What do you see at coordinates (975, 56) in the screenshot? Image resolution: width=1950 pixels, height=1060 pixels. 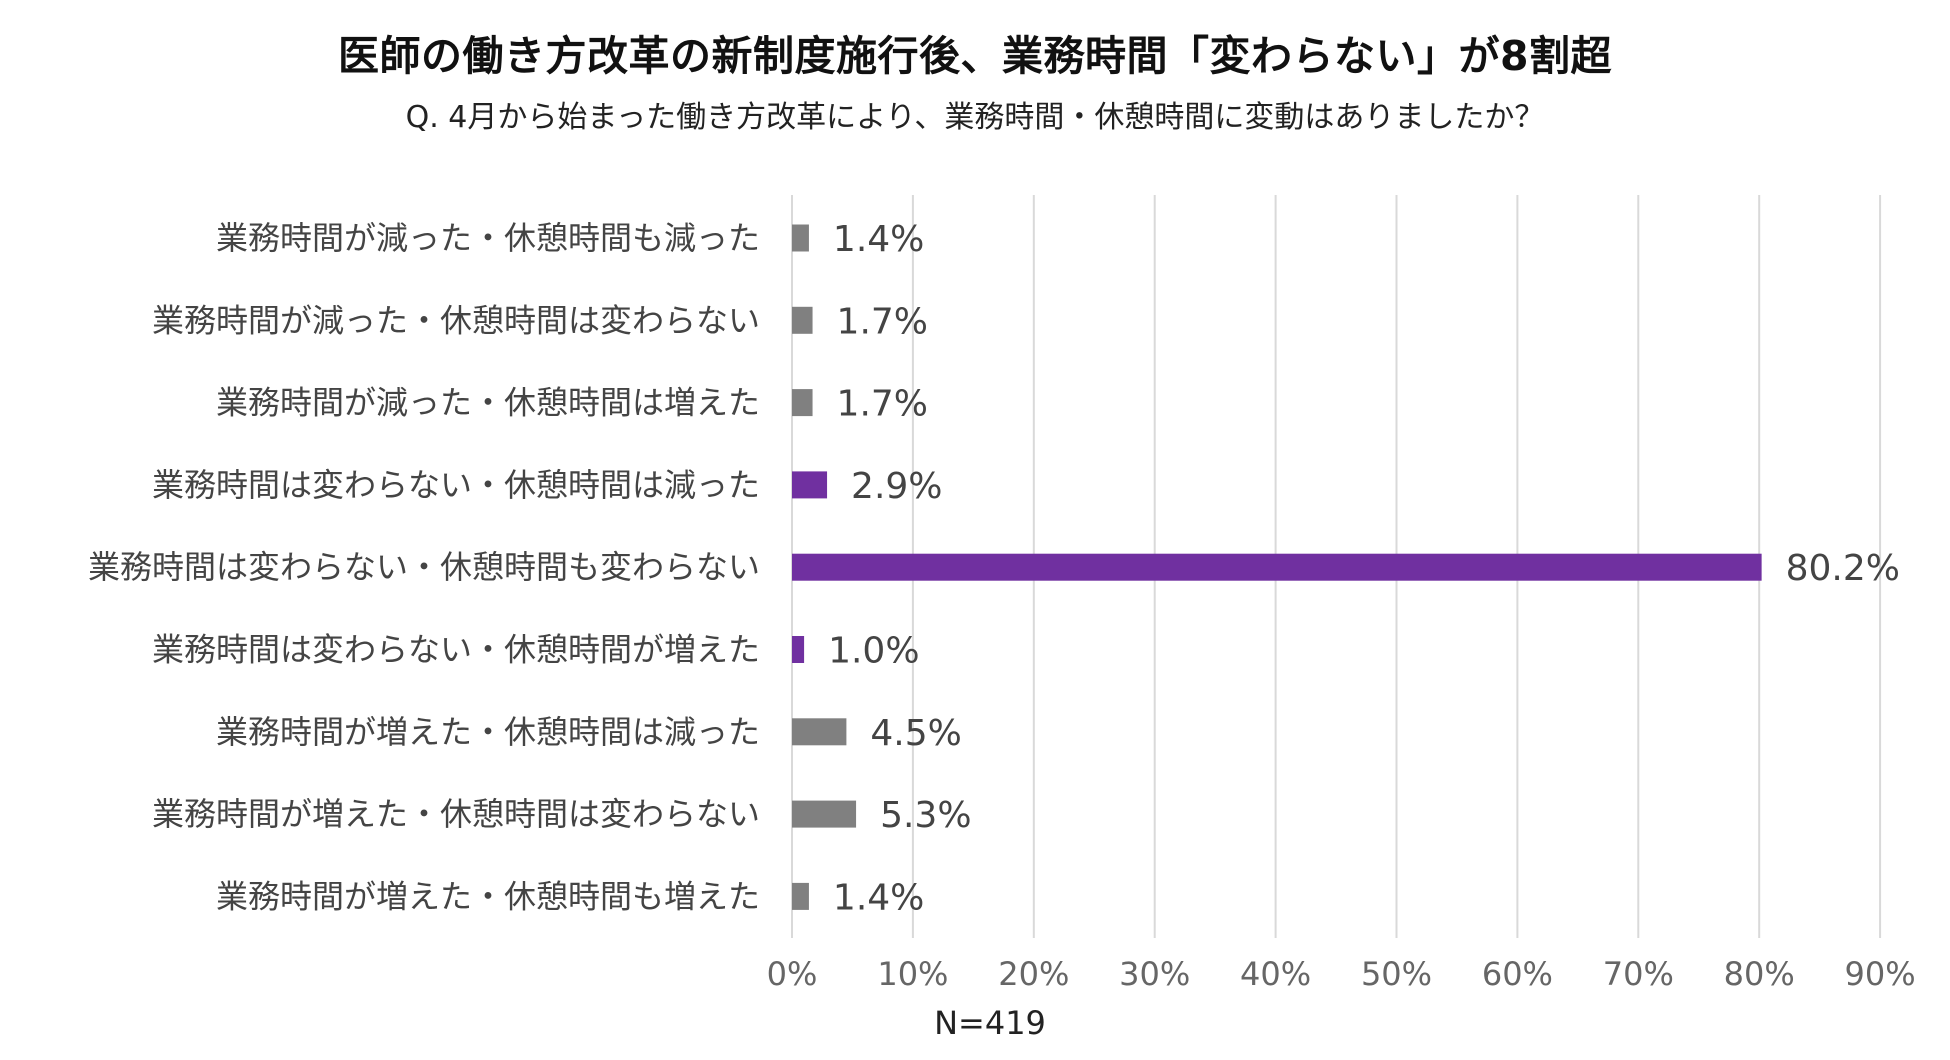 I see `chart-title: 医師の働き方改革の新制度施行後、業務時間「変わらない」が8割超` at bounding box center [975, 56].